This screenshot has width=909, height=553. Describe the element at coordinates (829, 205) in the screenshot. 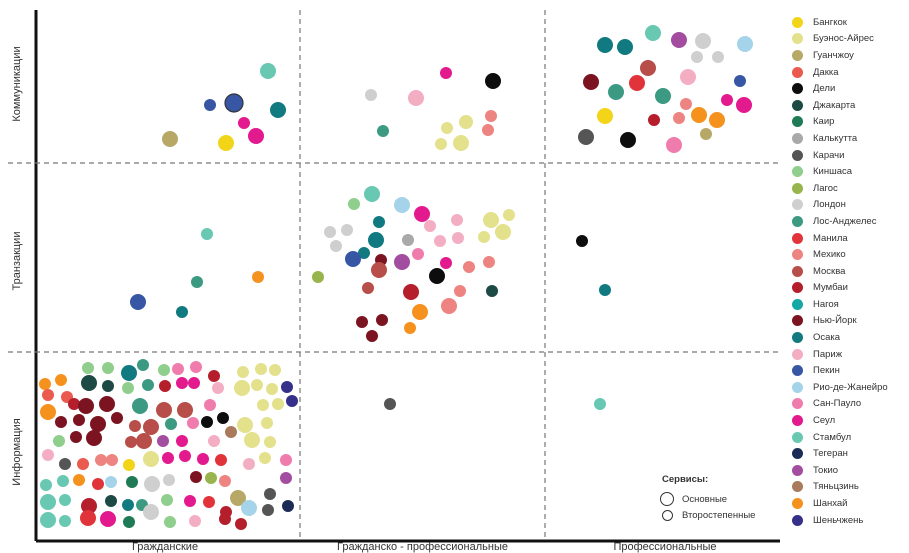

I see `legend-label: Лондон` at that location.